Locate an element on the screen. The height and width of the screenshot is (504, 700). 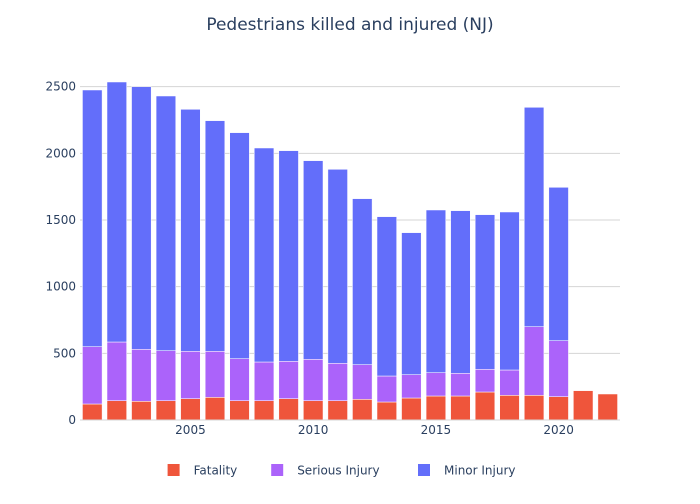
bar-minor-injury-2012 is located at coordinates (362, 281).